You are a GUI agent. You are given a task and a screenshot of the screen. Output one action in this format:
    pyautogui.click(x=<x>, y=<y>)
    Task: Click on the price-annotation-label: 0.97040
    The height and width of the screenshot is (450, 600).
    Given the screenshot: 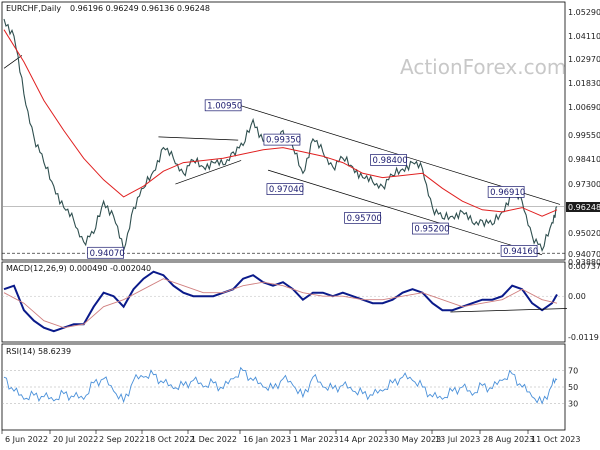 What is the action you would take?
    pyautogui.click(x=286, y=190)
    